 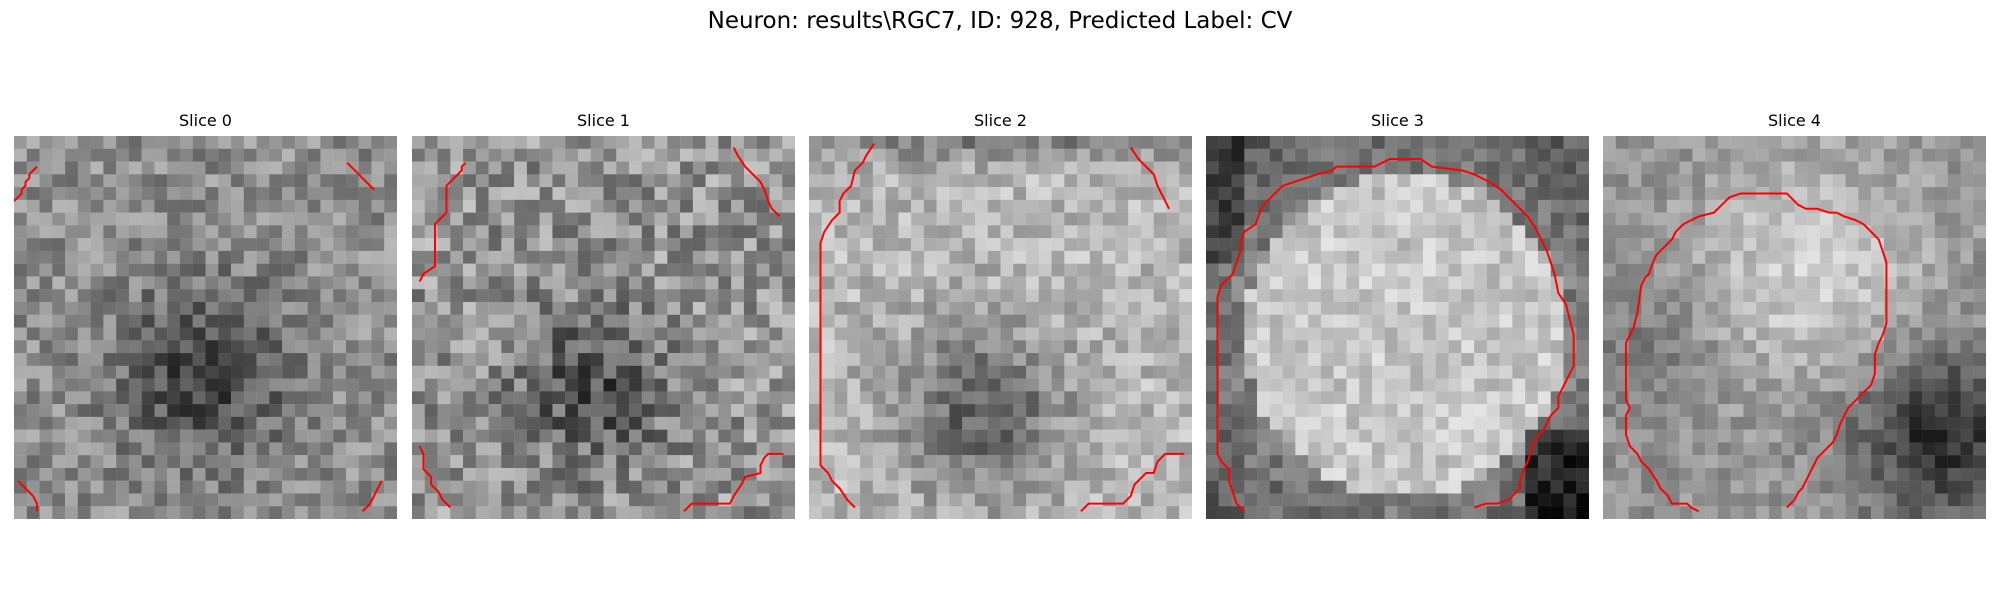 What do you see at coordinates (603, 120) in the screenshot?
I see `slice-1-title: Slice 1` at bounding box center [603, 120].